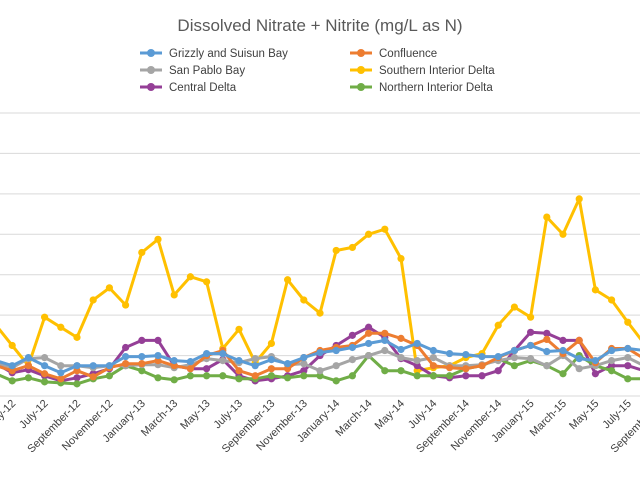  I want to click on x-tick-label: May-13, so click(195, 415).